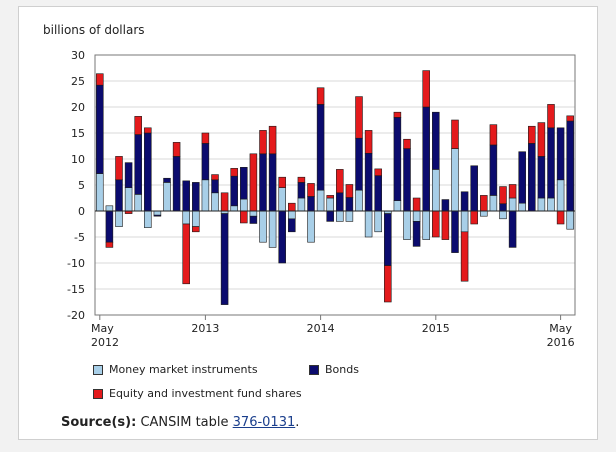 This screenshot has width=616, height=452. I want to click on legend-item-mmi: Money market instruments, so click(175, 369).